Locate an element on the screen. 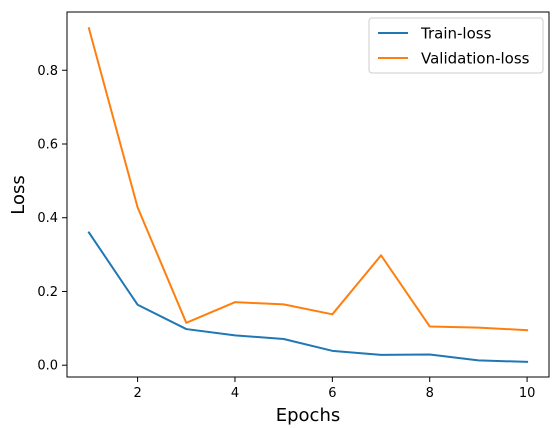 The width and height of the screenshot is (559, 428). y-axis-title: Loss is located at coordinates (18, 194).